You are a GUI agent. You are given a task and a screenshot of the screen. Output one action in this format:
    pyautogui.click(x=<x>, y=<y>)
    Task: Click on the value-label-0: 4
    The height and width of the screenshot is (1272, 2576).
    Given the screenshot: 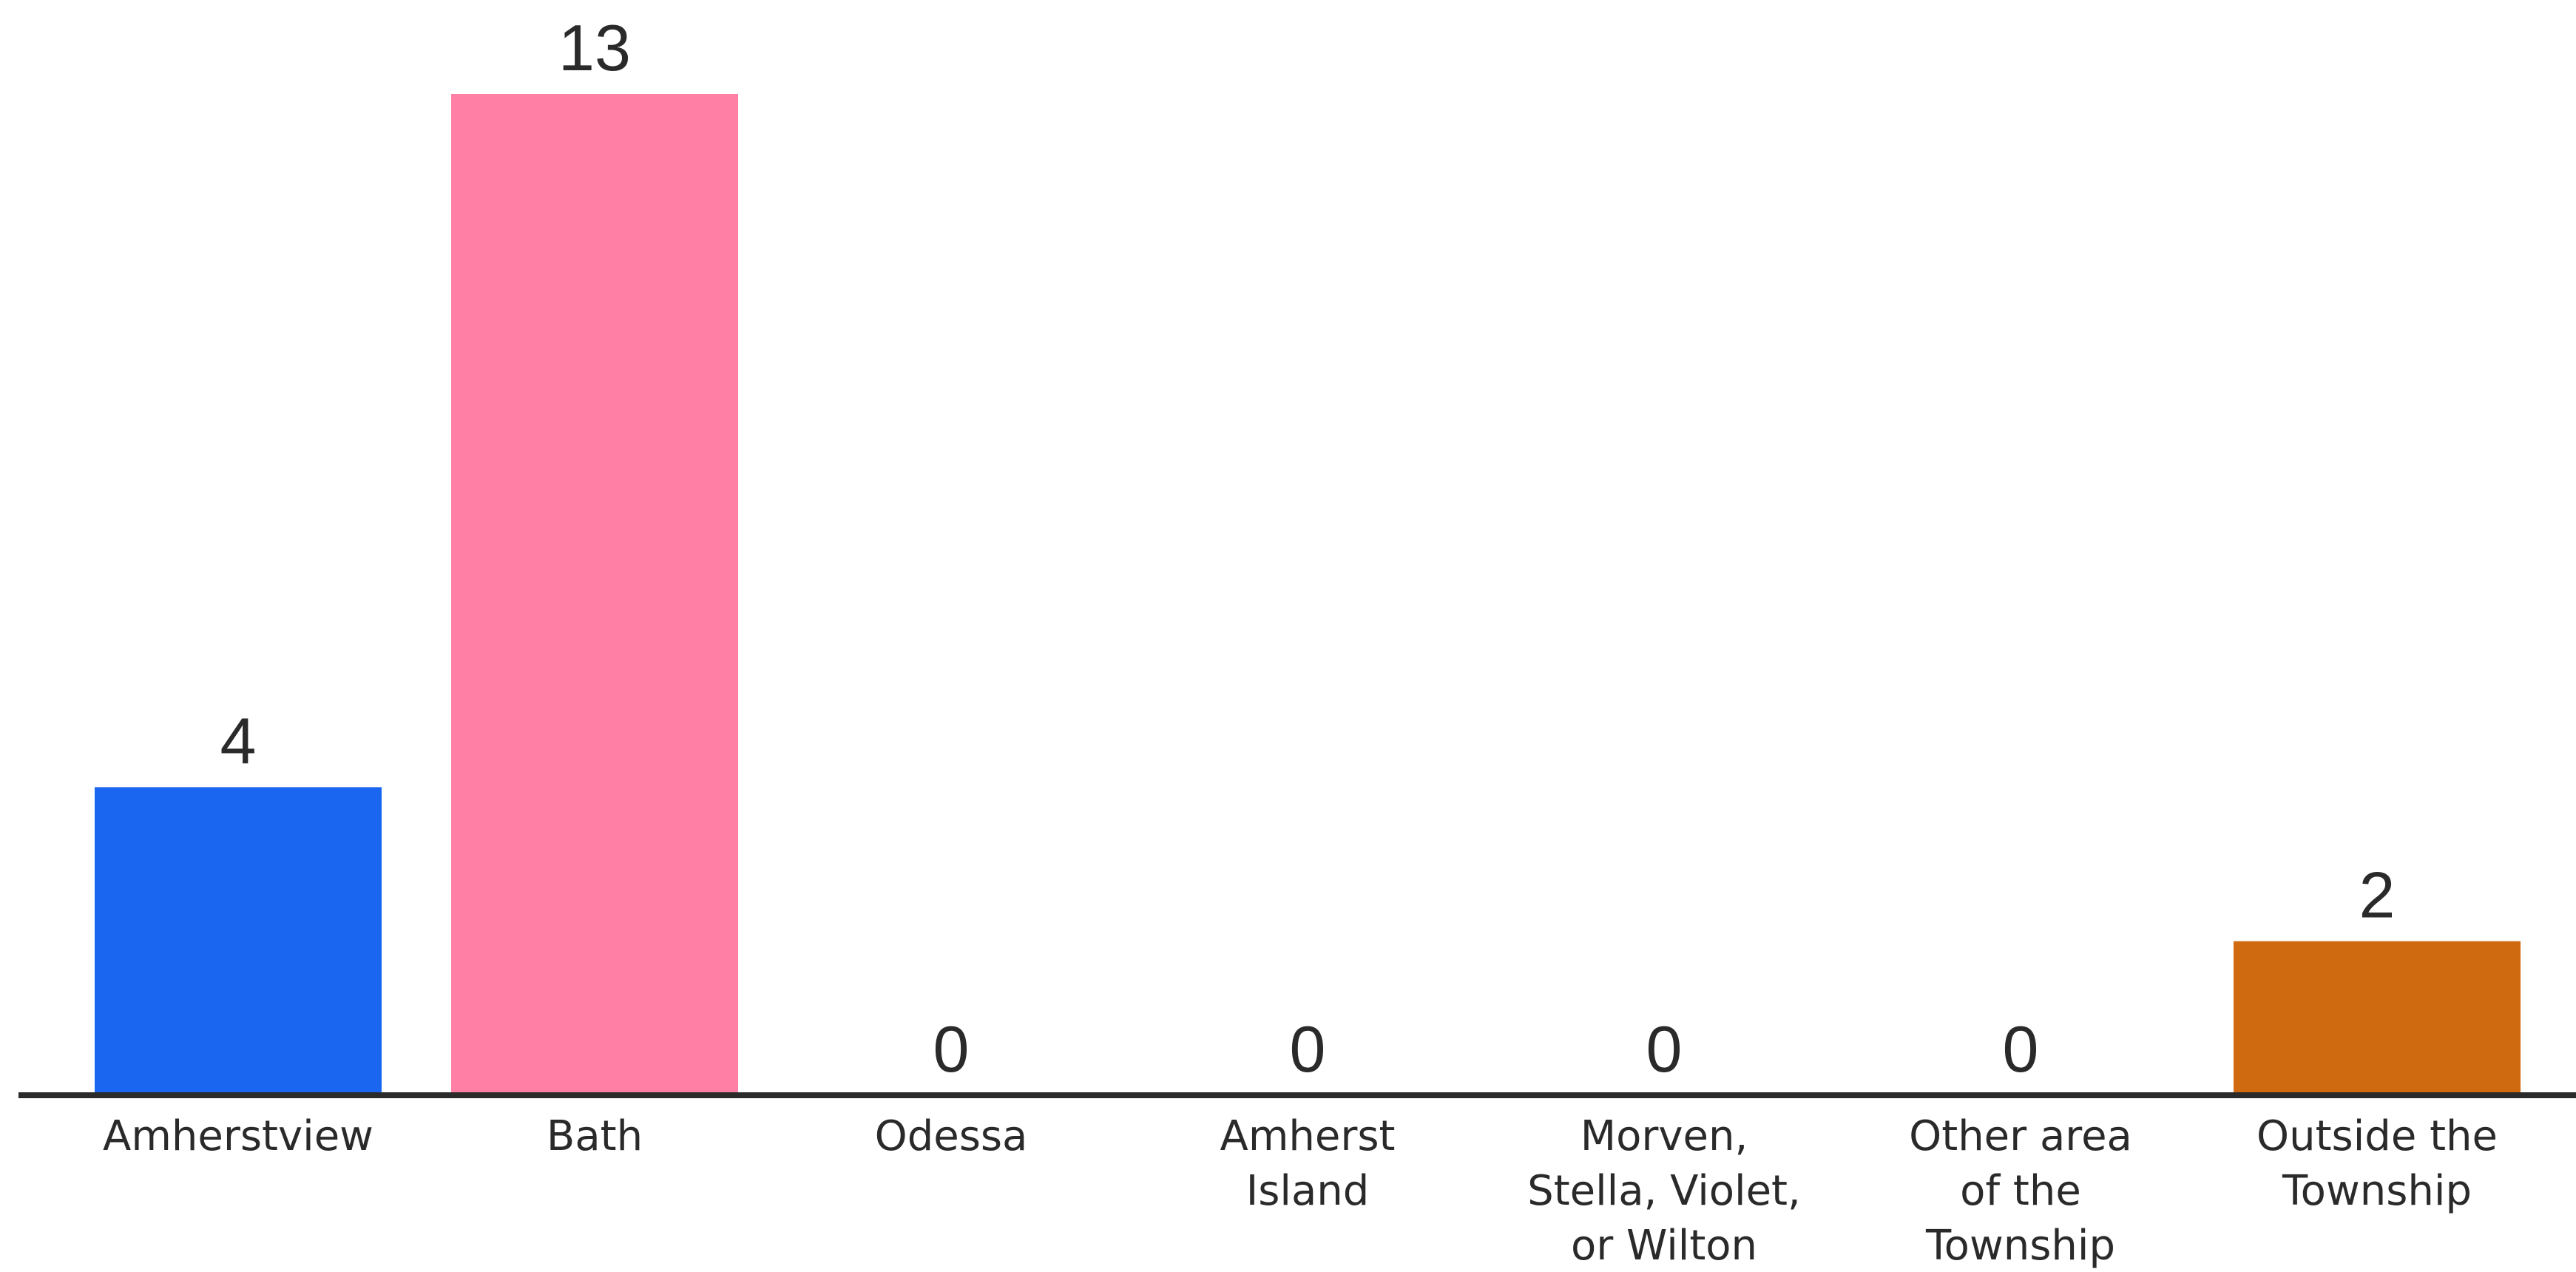 What is the action you would take?
    pyautogui.click(x=238, y=740)
    